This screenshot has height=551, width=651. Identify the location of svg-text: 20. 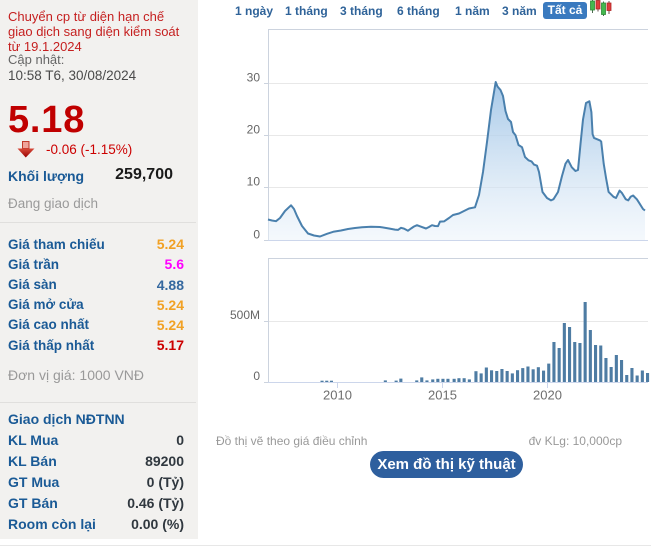
(254, 130).